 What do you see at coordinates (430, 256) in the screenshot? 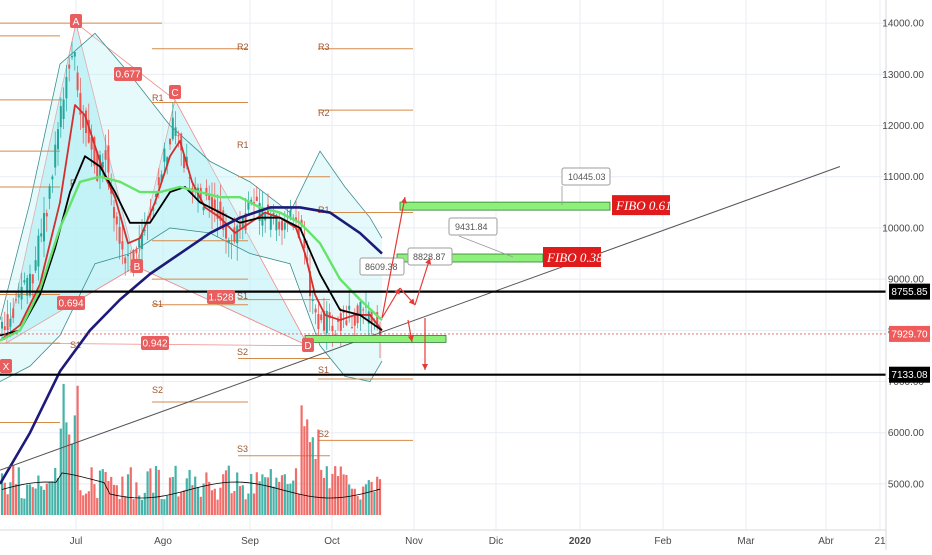
I see `callout-box` at bounding box center [430, 256].